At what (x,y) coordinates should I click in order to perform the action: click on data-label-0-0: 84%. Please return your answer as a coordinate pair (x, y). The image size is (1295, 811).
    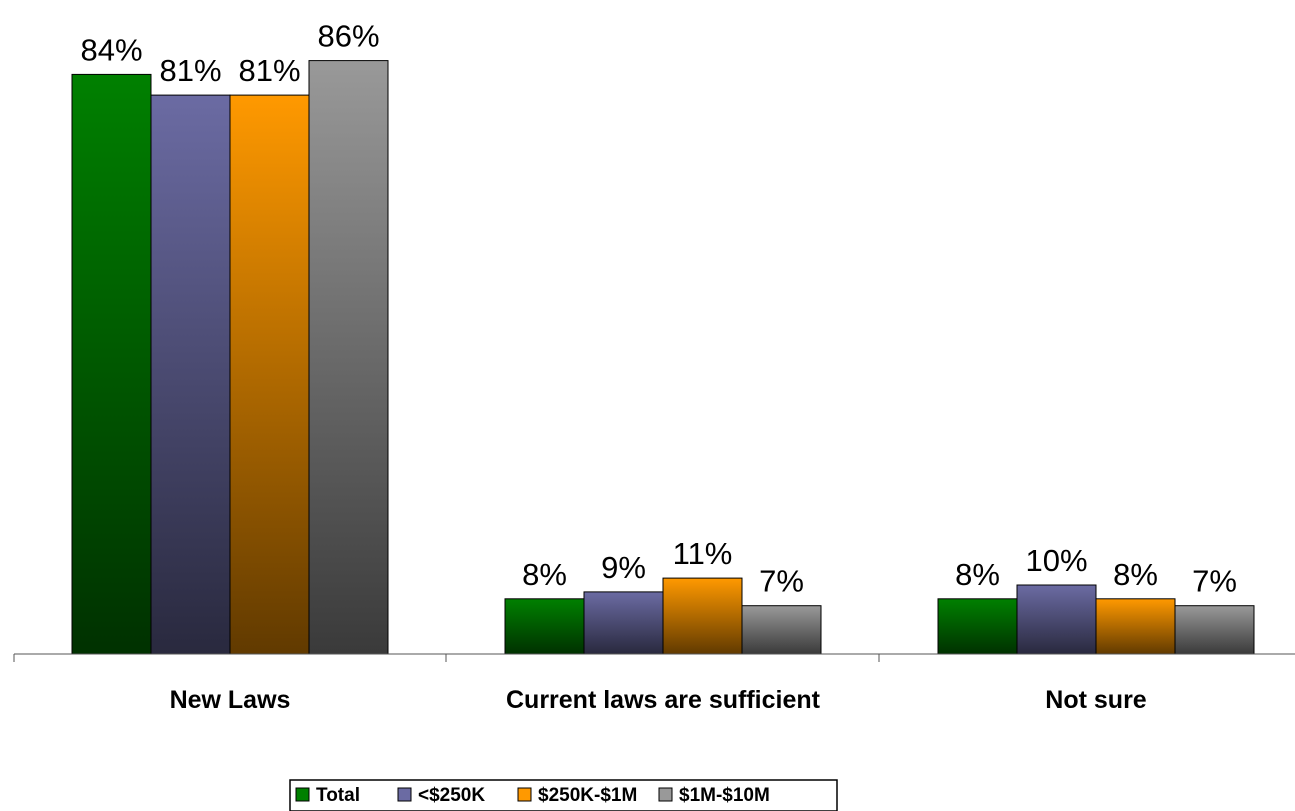
    Looking at the image, I should click on (111, 49).